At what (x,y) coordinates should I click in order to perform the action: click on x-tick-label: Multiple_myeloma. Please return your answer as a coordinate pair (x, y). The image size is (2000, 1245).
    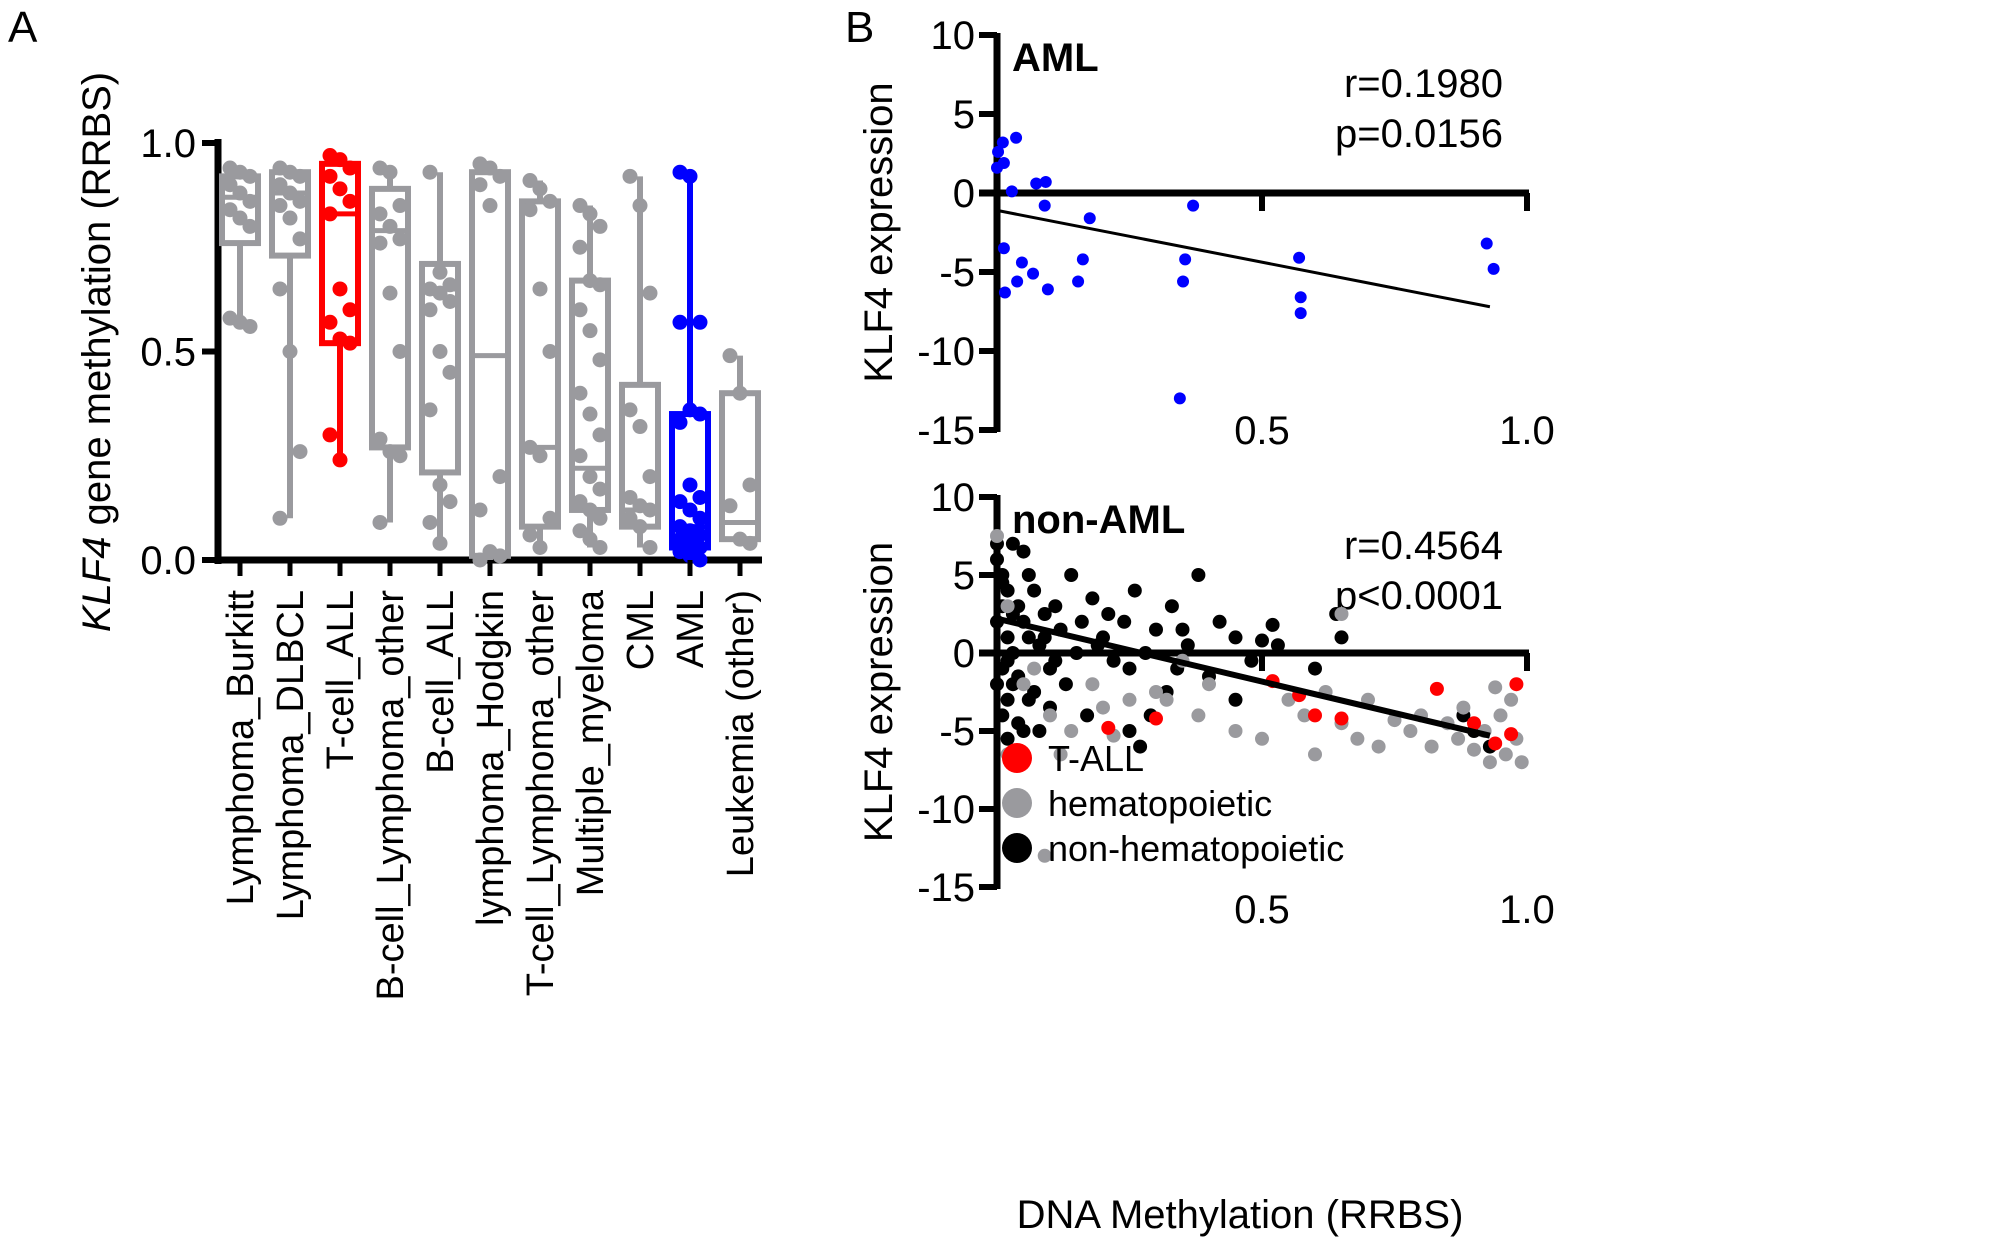
    Looking at the image, I should click on (591, 742).